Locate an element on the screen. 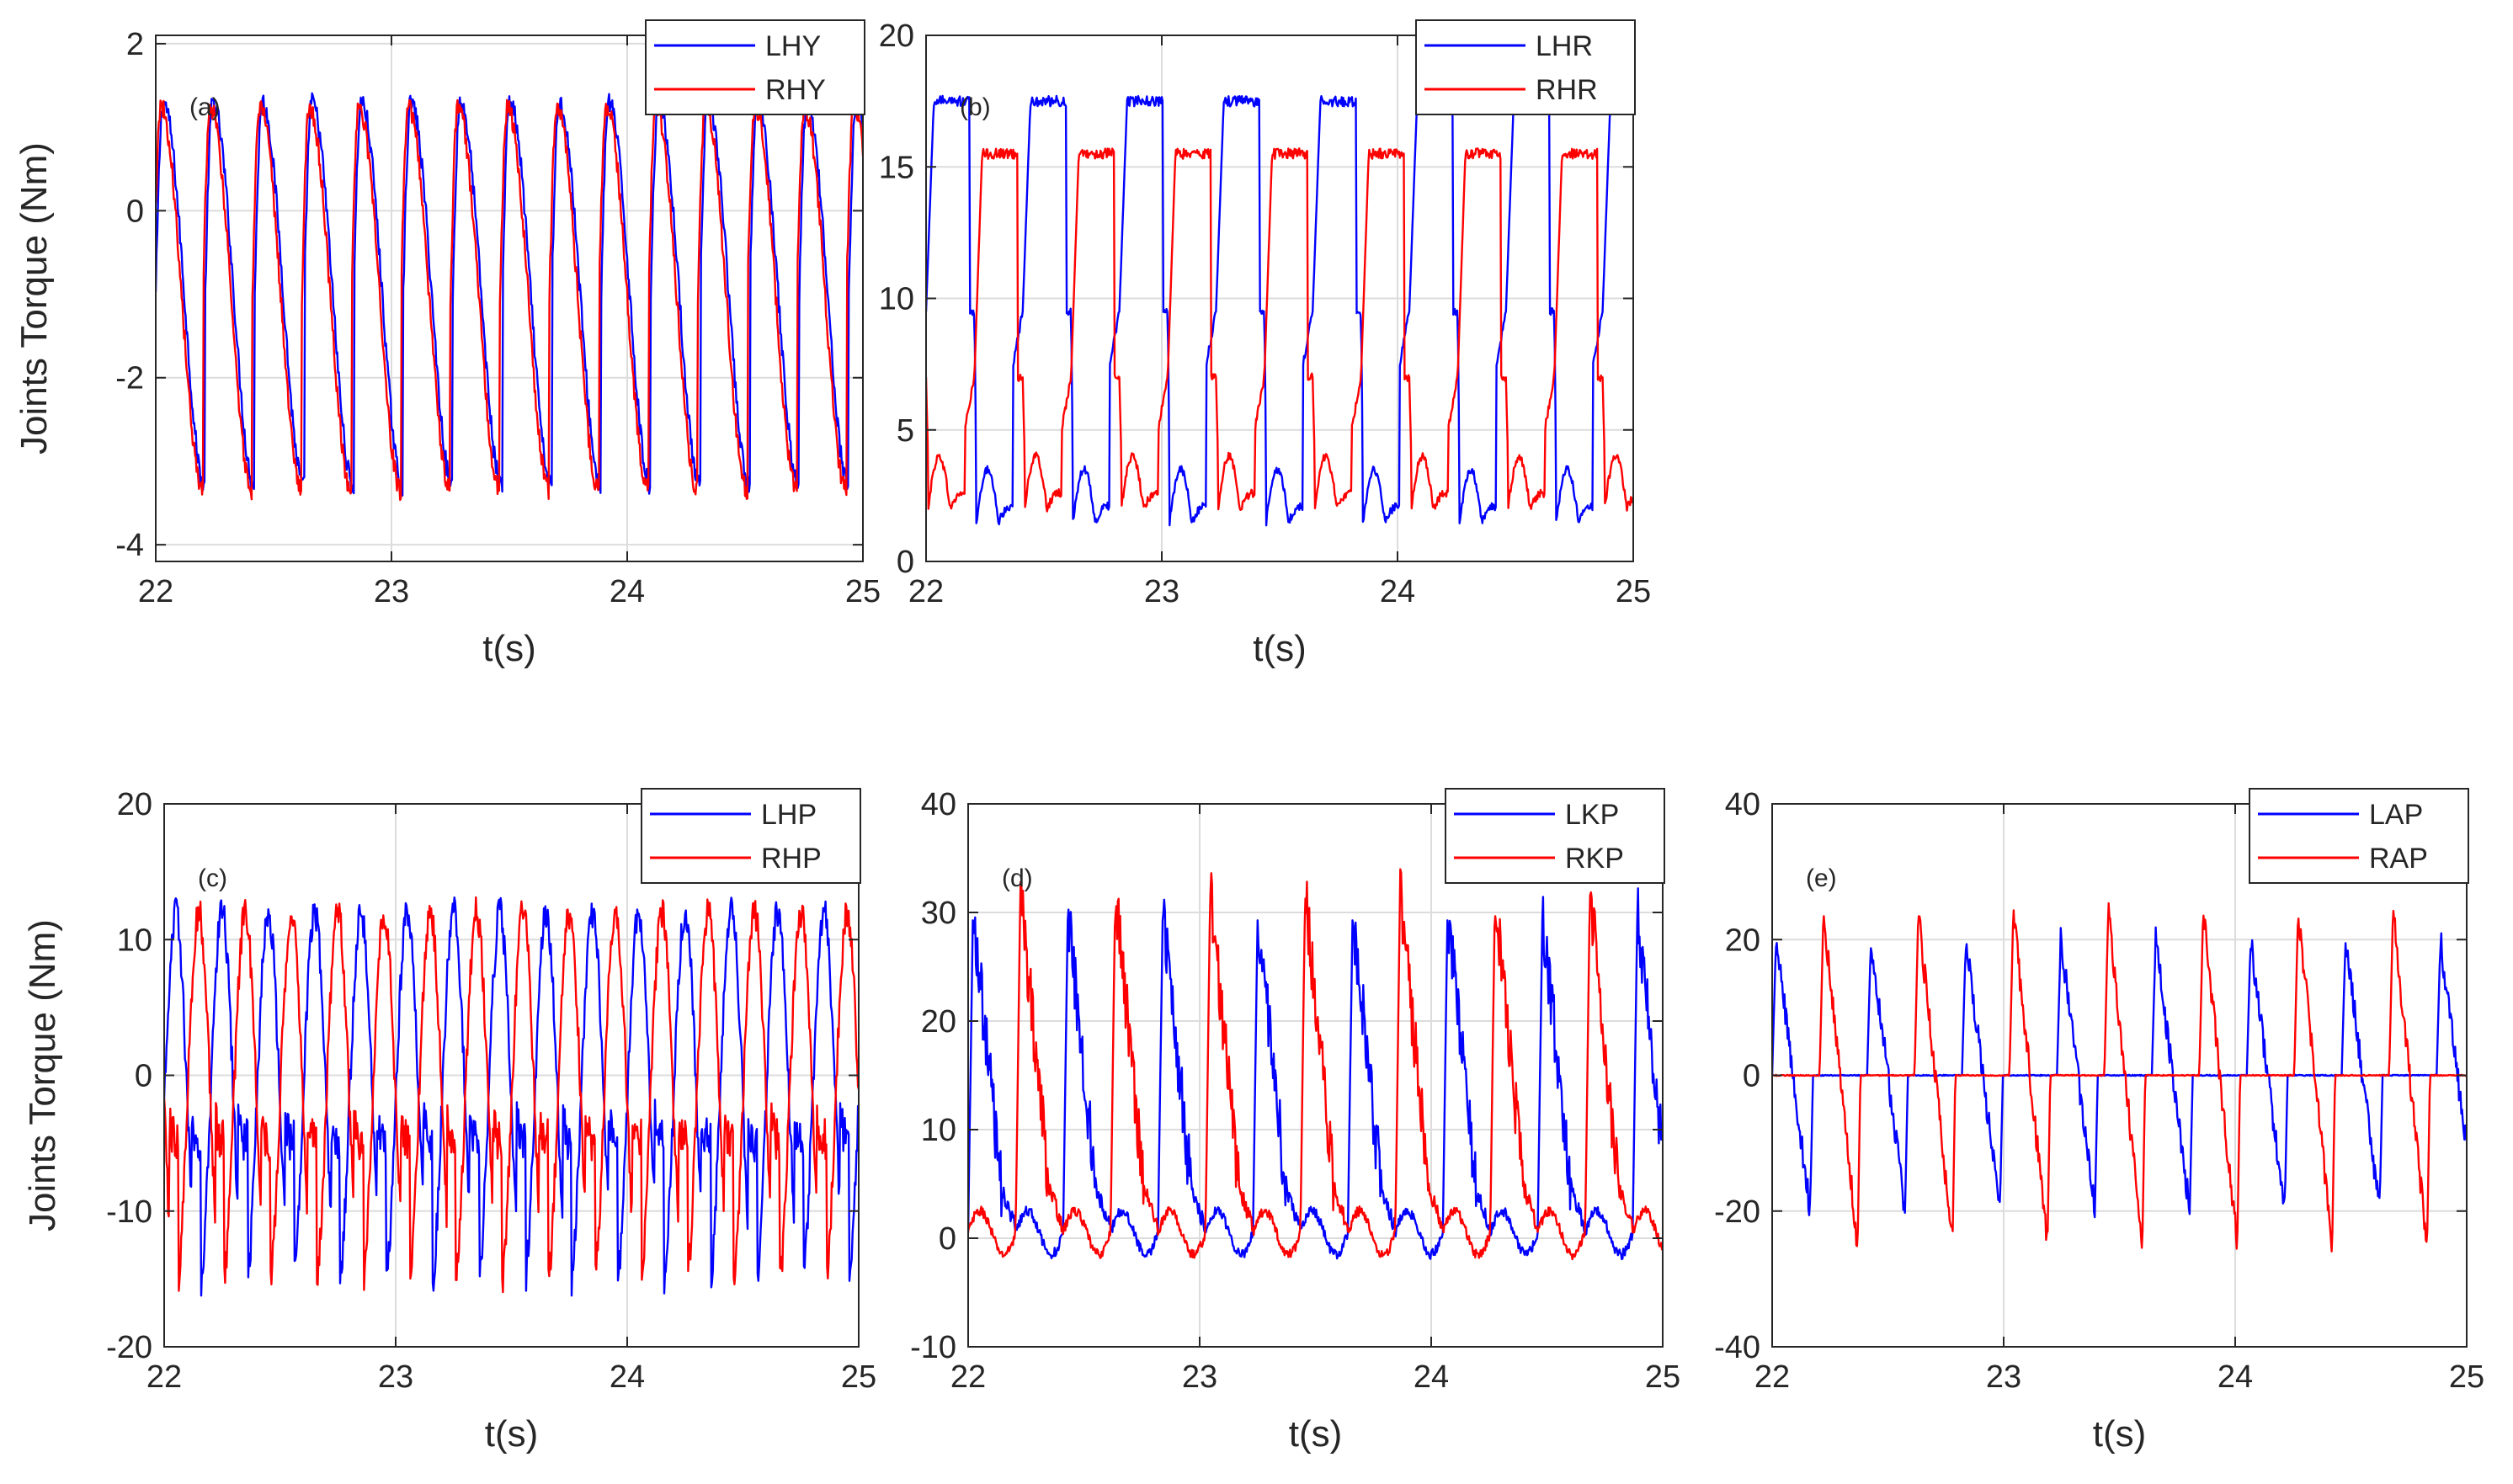 This screenshot has height=1484, width=2513. series-line-lhy is located at coordinates (510, 294).